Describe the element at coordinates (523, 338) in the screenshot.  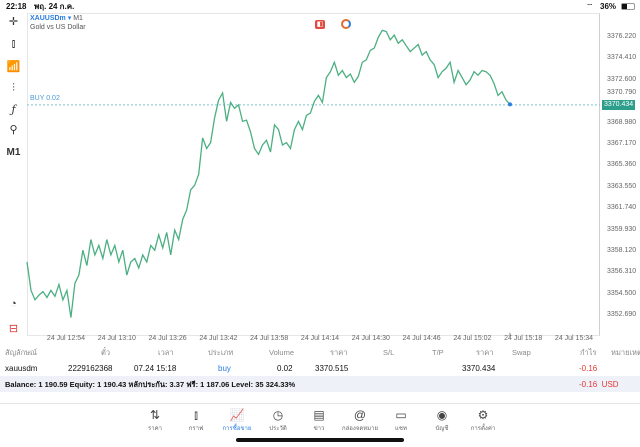
I see `time-tick: 24 Jul 15:18` at that location.